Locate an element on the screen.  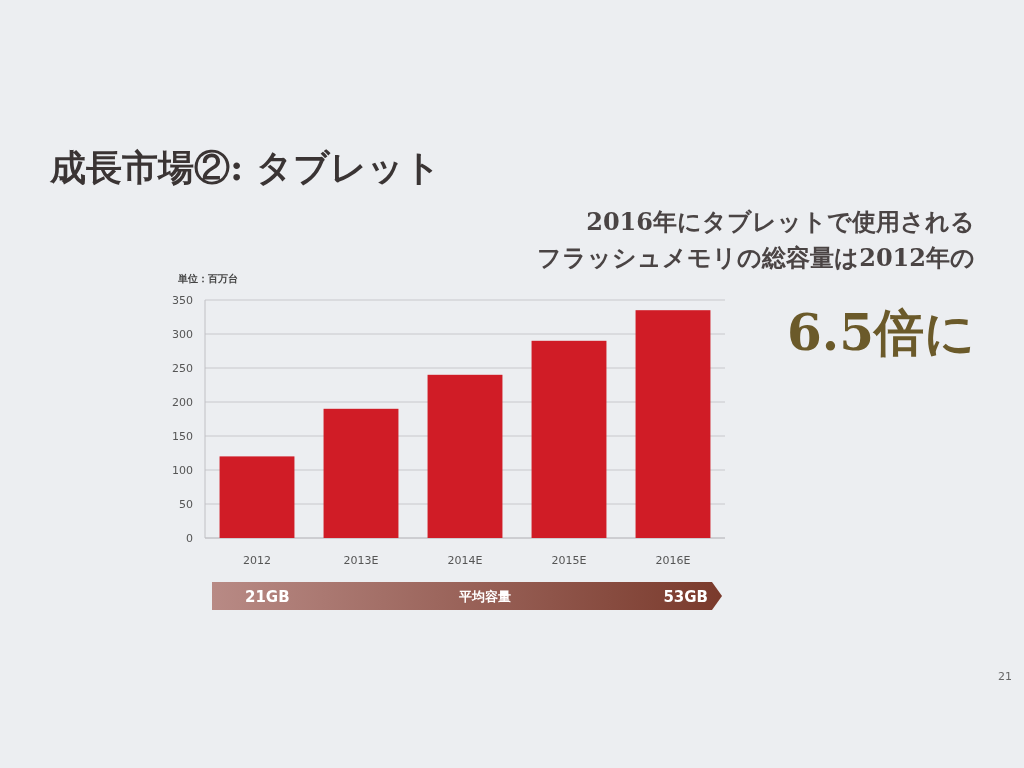
text: 平均容量 is located at coordinates (484, 596).